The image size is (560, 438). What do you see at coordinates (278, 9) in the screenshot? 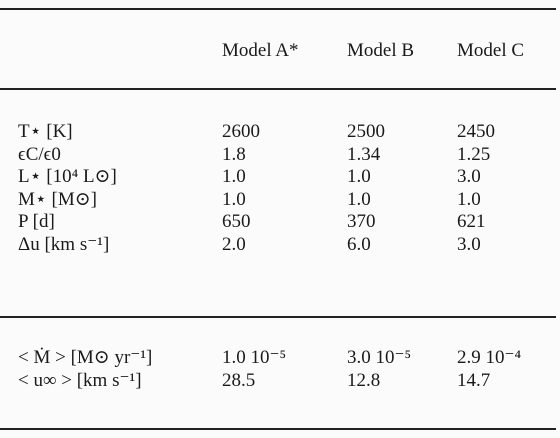
I see `top-rule` at bounding box center [278, 9].